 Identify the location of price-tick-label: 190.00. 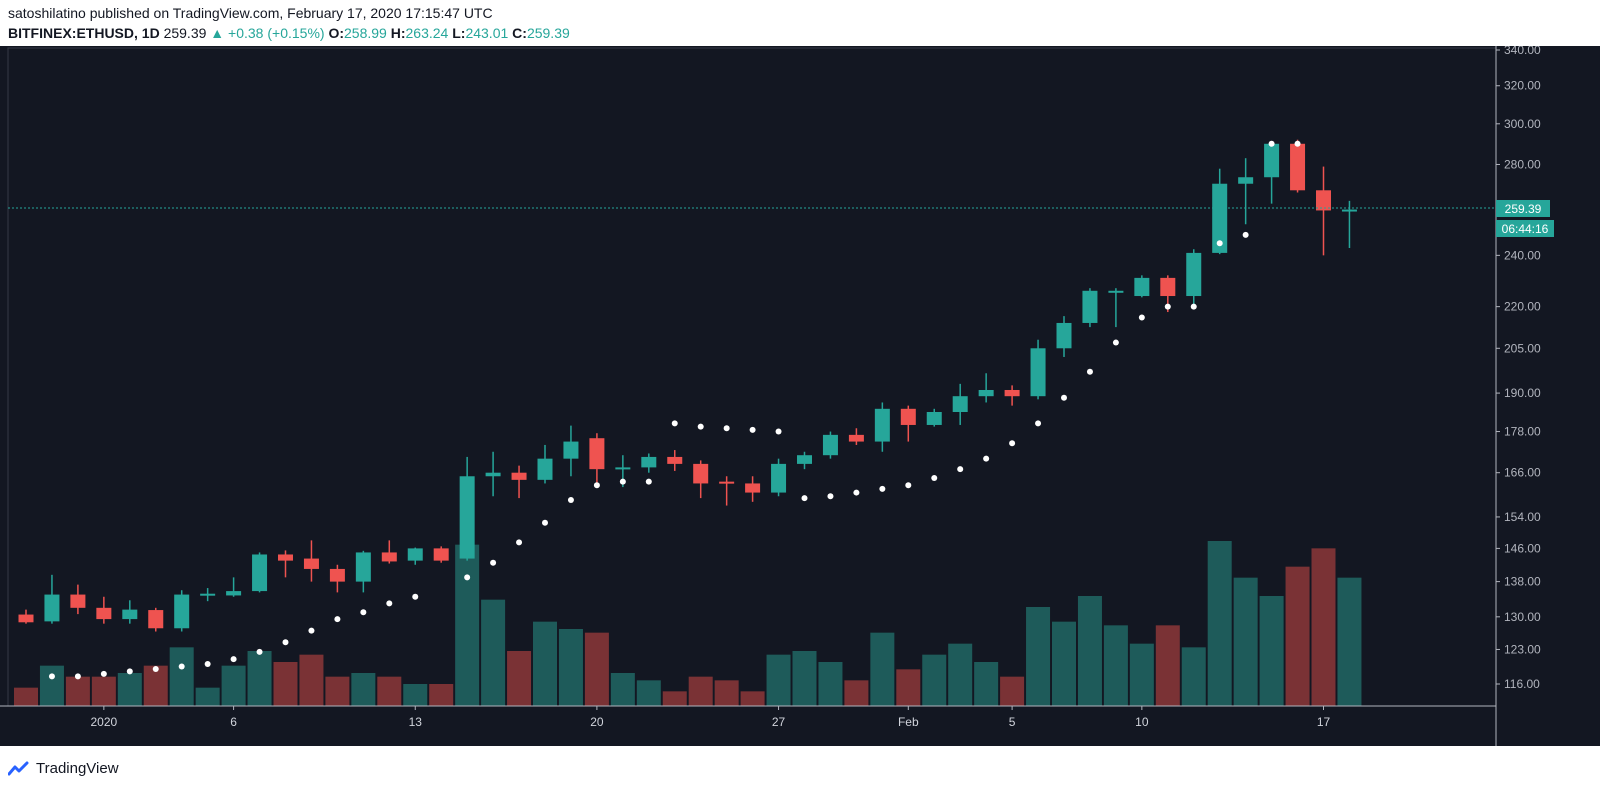
(1522, 393).